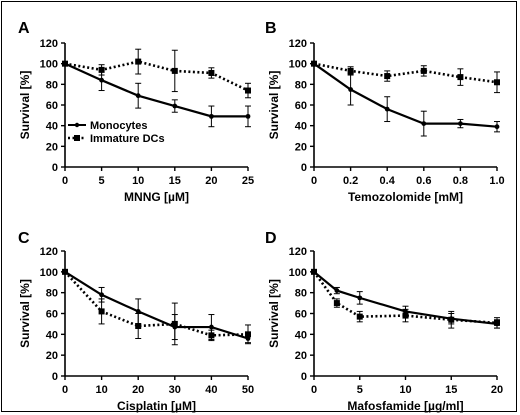 The height and width of the screenshot is (415, 520). I want to click on x-tick-label: 0.4, so click(388, 181).